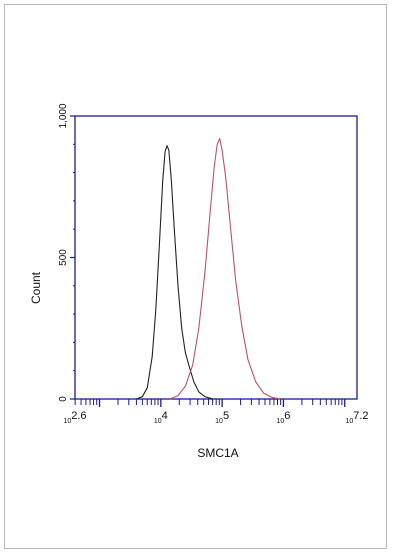 The width and height of the screenshot is (393, 555). Describe the element at coordinates (283, 417) in the screenshot. I see `x-tick-label: 10⁶` at that location.